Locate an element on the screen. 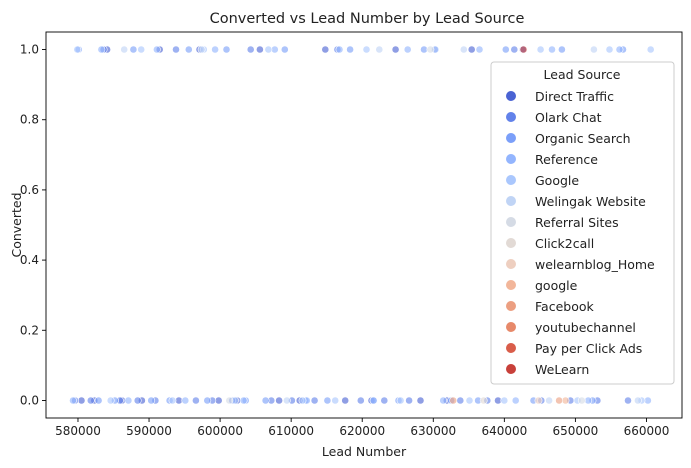  y-tick-label: 0.4 is located at coordinates (29, 260).